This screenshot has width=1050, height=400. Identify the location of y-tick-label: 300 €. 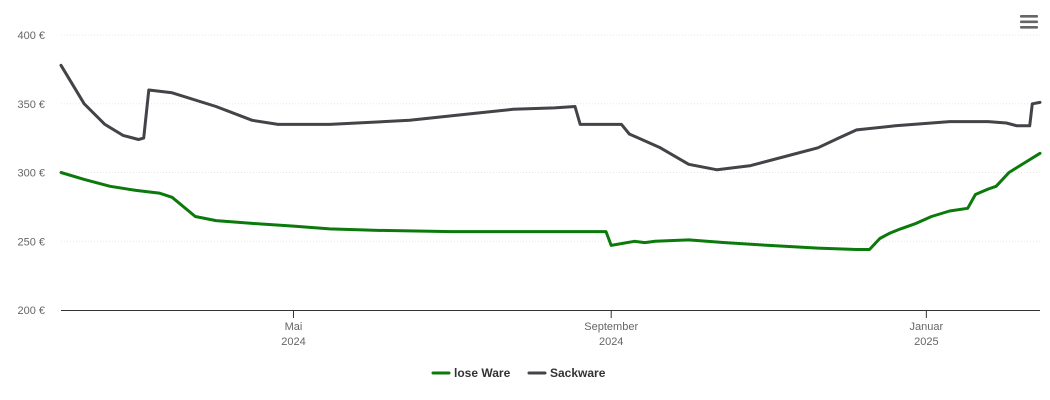
(31, 174).